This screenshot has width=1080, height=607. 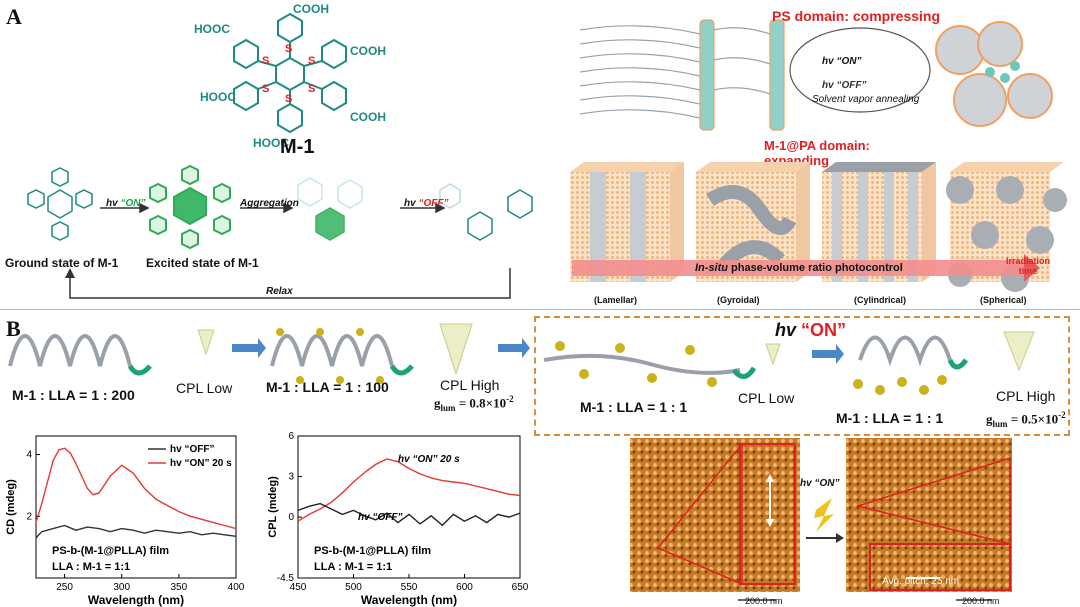 I want to click on x-tick-label: 550, so click(x=409, y=587).